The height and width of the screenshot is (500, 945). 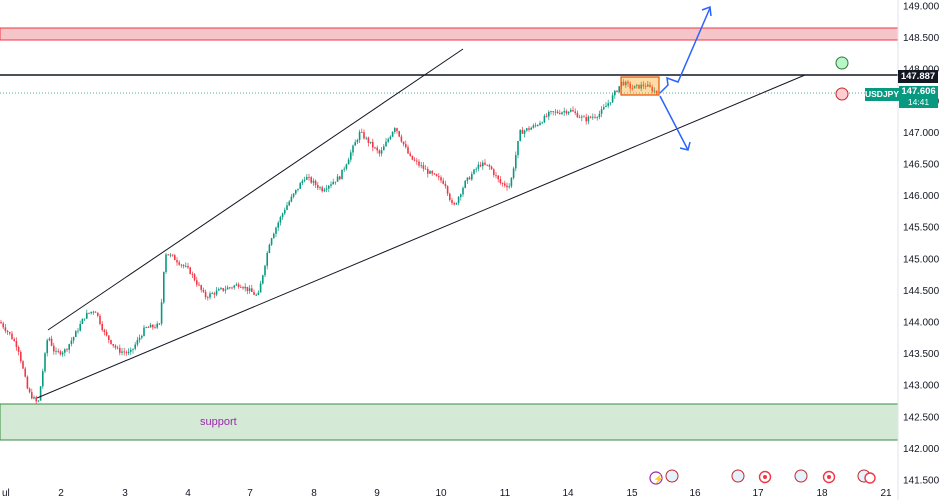 I want to click on countdown-value: 14:41, so click(x=918, y=102).